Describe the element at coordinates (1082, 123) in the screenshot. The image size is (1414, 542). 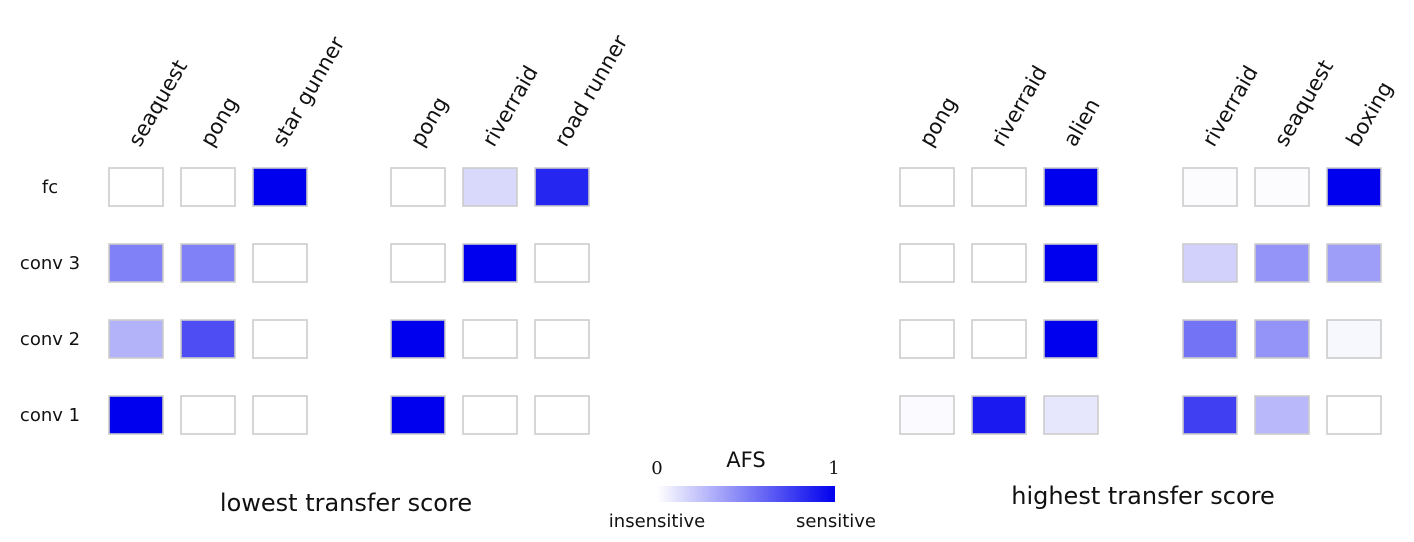
I see `column-label: alien` at that location.